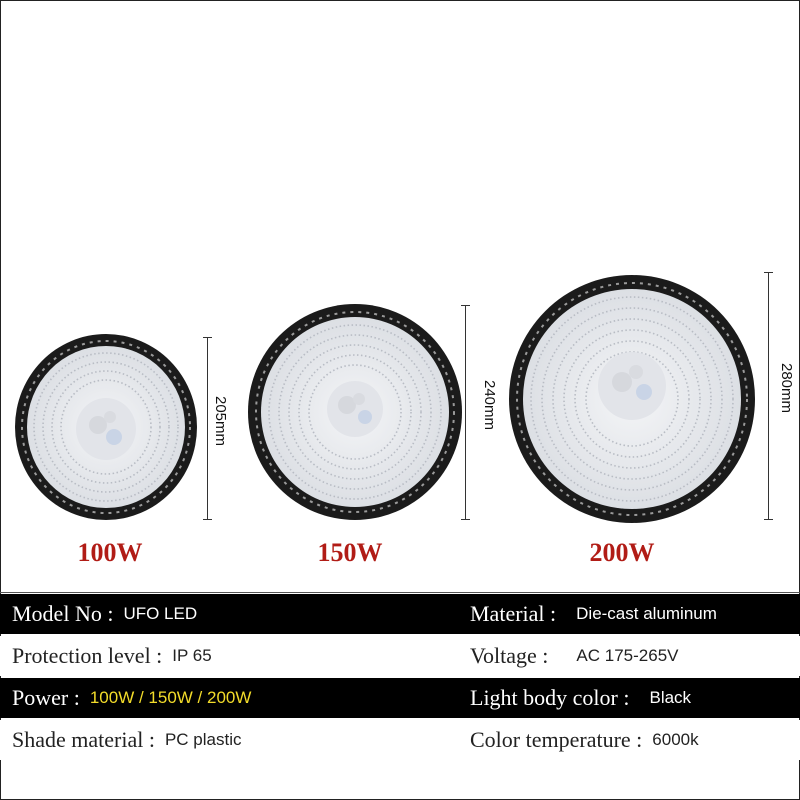 This screenshot has width=800, height=800. What do you see at coordinates (574, 656) in the screenshot?
I see `spec-voltage: Voltage : AC 175-265V` at bounding box center [574, 656].